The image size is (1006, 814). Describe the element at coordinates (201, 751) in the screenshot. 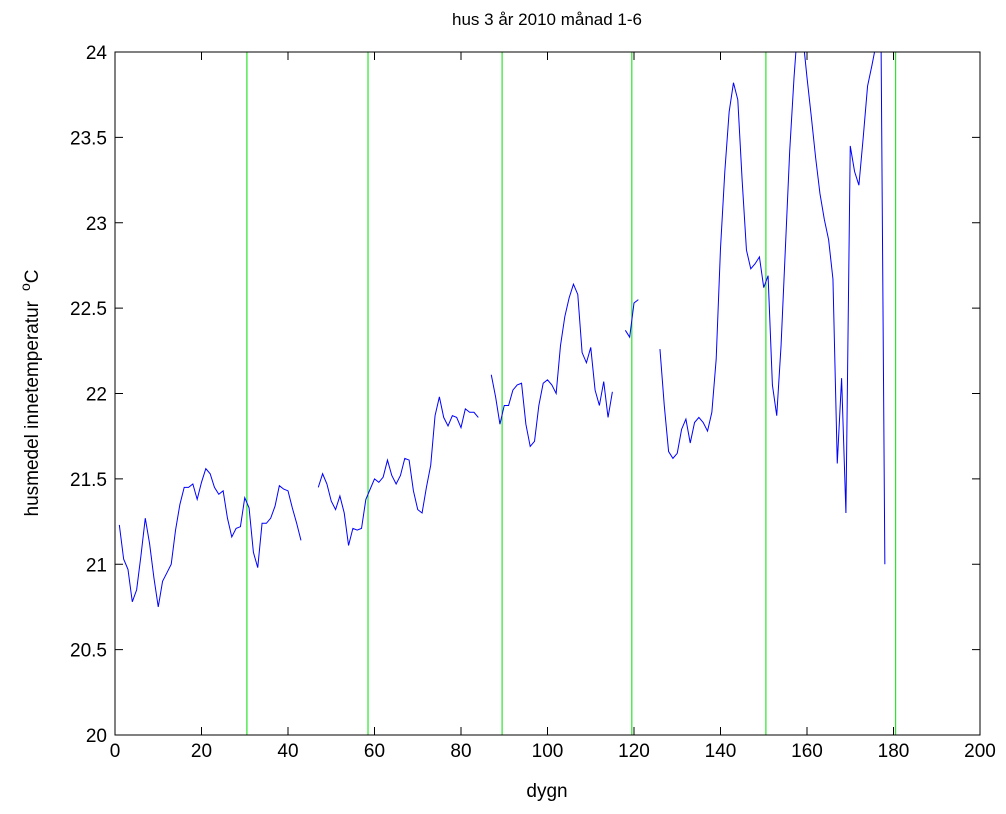

I see `x-tick-label: 20` at that location.